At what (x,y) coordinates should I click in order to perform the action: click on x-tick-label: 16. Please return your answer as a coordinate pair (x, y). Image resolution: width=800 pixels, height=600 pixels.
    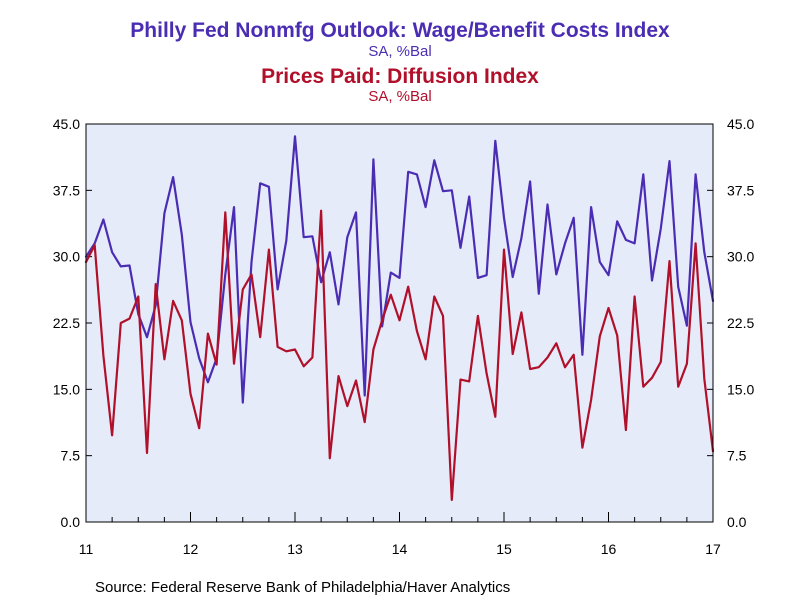
    Looking at the image, I should click on (609, 549).